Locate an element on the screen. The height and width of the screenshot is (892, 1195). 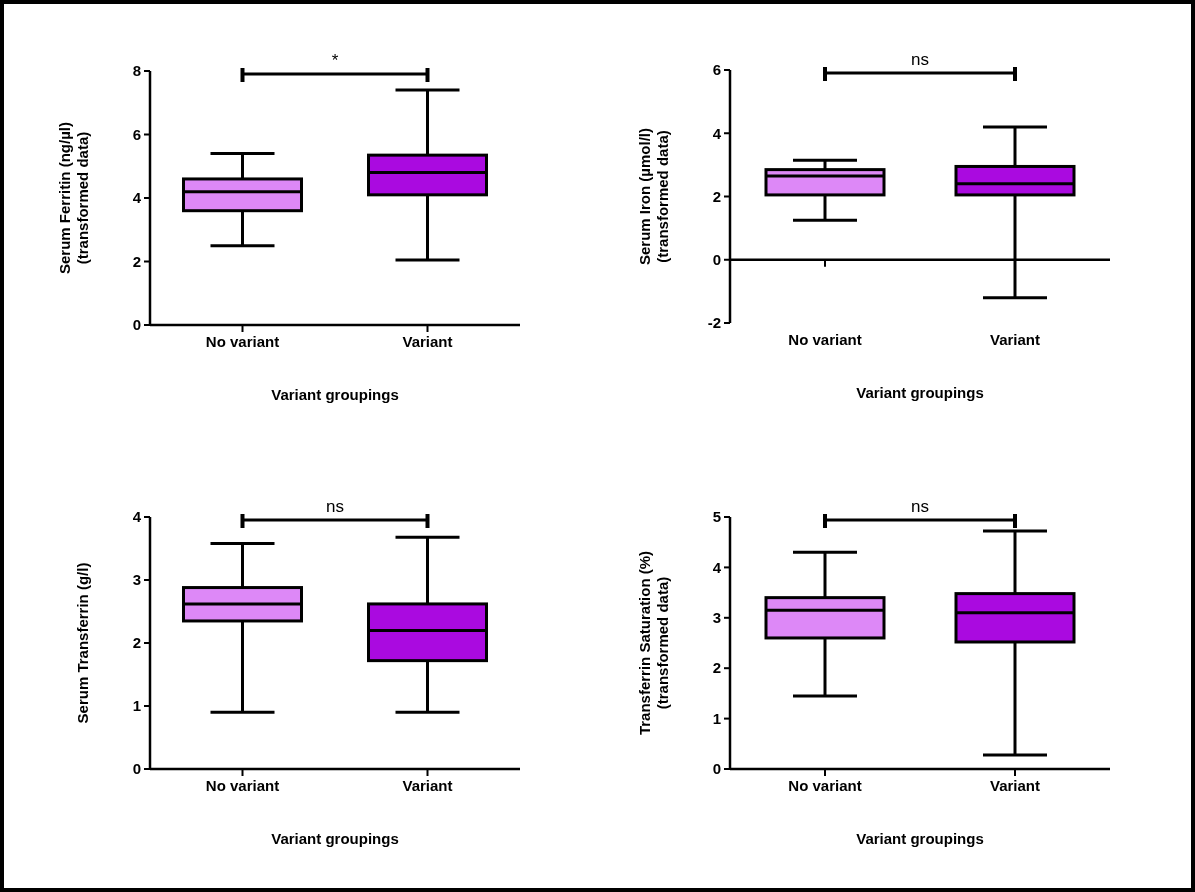
y-tick-label: -2 is located at coordinates (714, 323).